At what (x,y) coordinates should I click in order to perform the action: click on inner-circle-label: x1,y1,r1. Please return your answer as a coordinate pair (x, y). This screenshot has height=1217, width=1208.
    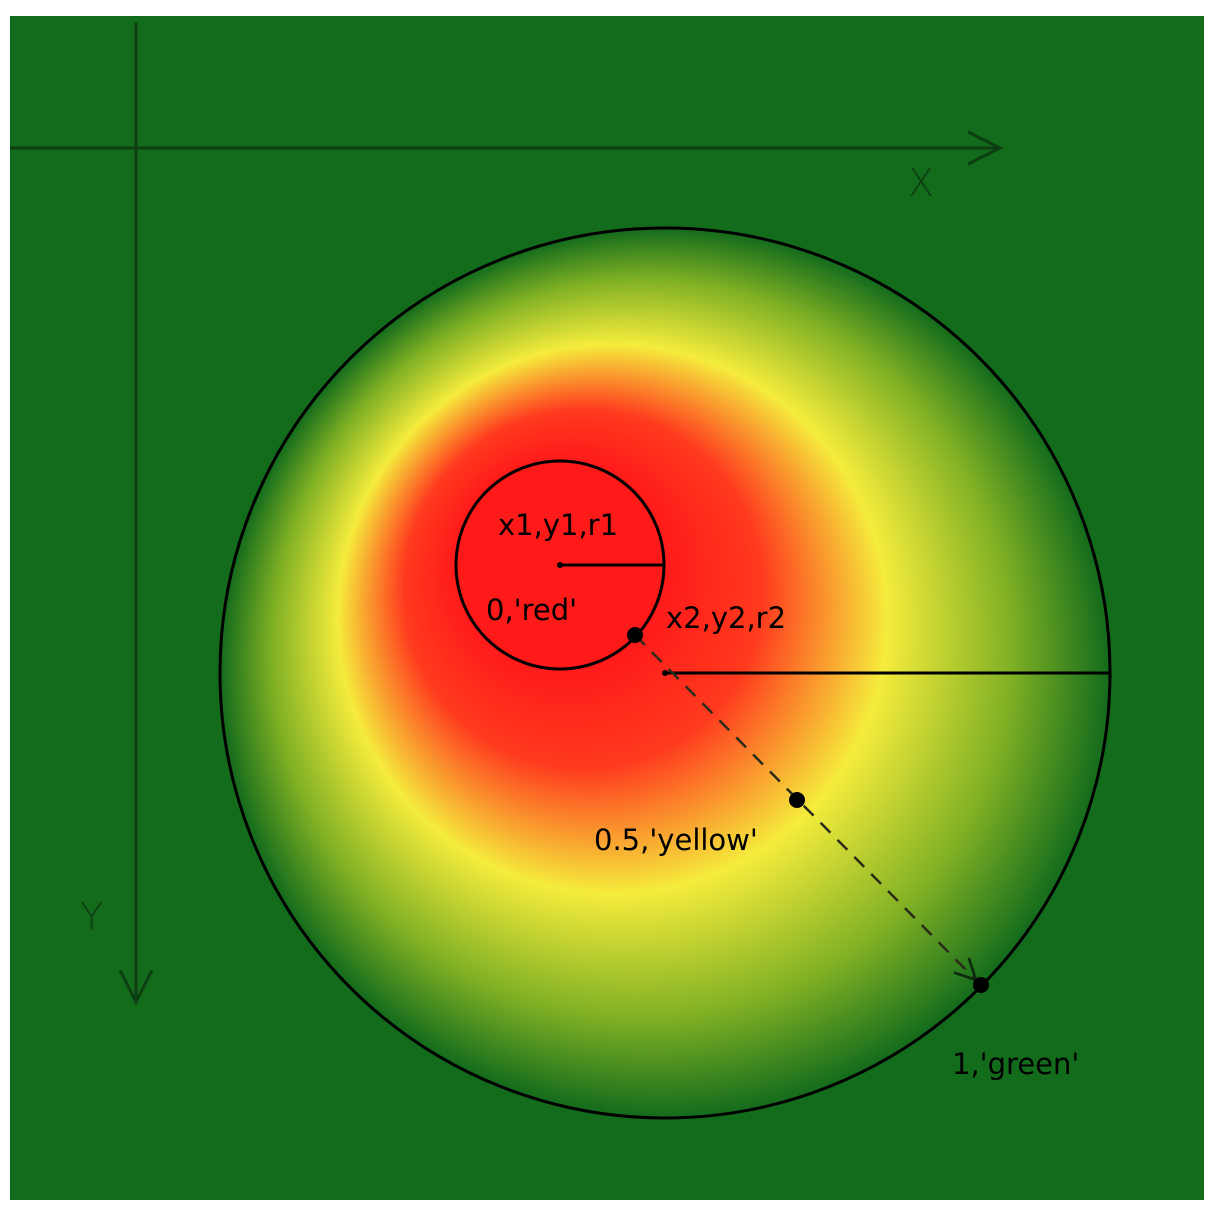
    Looking at the image, I should click on (558, 525).